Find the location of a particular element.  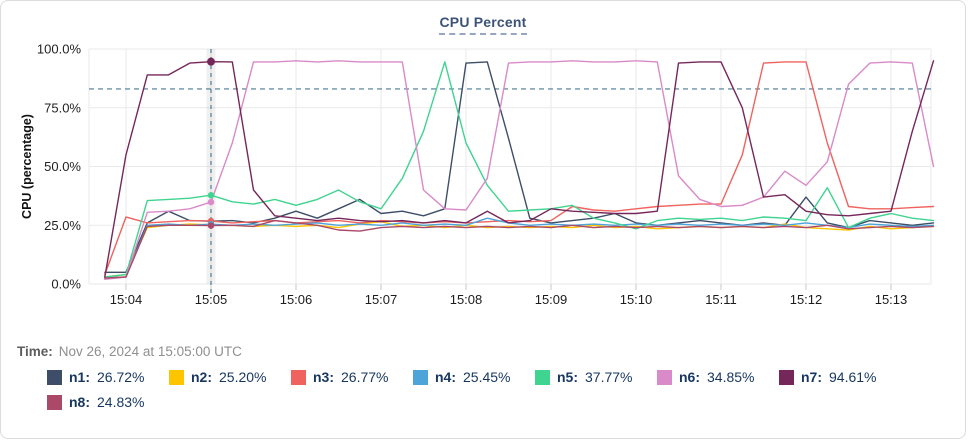

x-tick-label: 15:05 is located at coordinates (211, 299).